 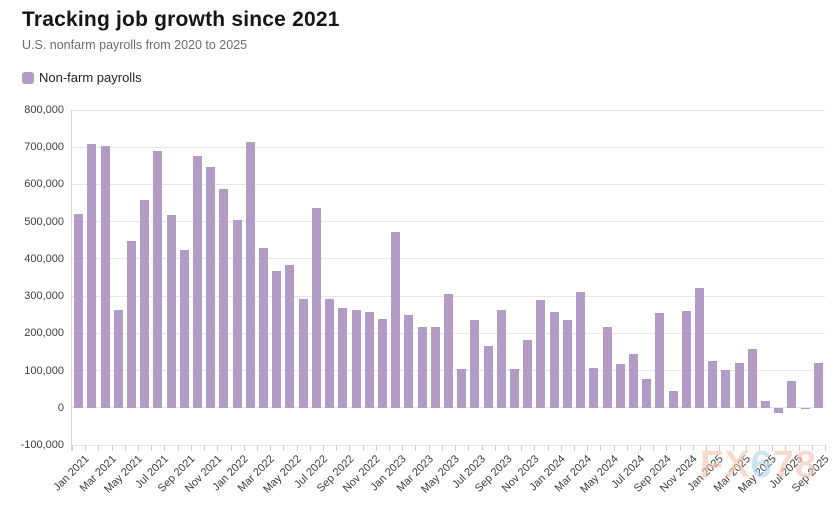 I want to click on chart-subtitle: U.S. nonfarm payrolls from 2020 to 2025, so click(x=135, y=45).